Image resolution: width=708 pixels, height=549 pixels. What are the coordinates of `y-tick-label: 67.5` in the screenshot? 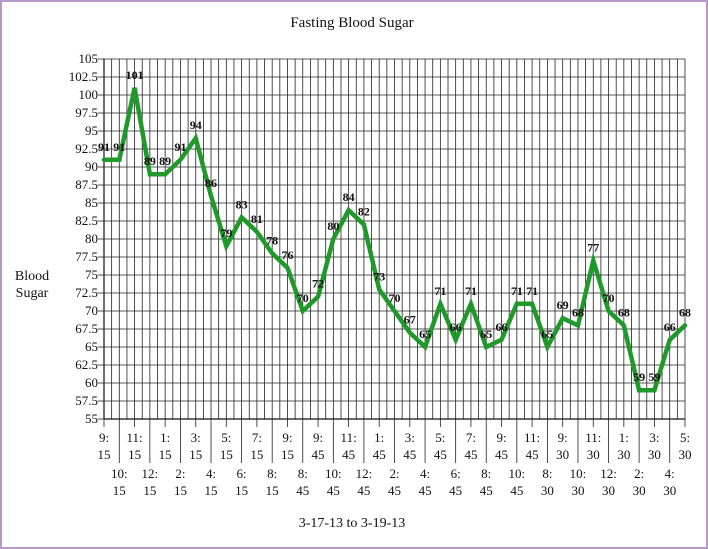 It's located at (86, 328).